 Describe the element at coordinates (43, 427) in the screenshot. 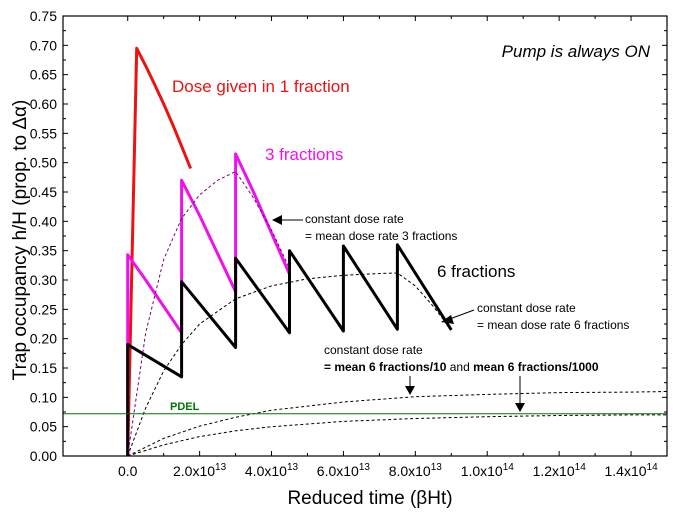

I see `y-tick-label: 0.05` at that location.